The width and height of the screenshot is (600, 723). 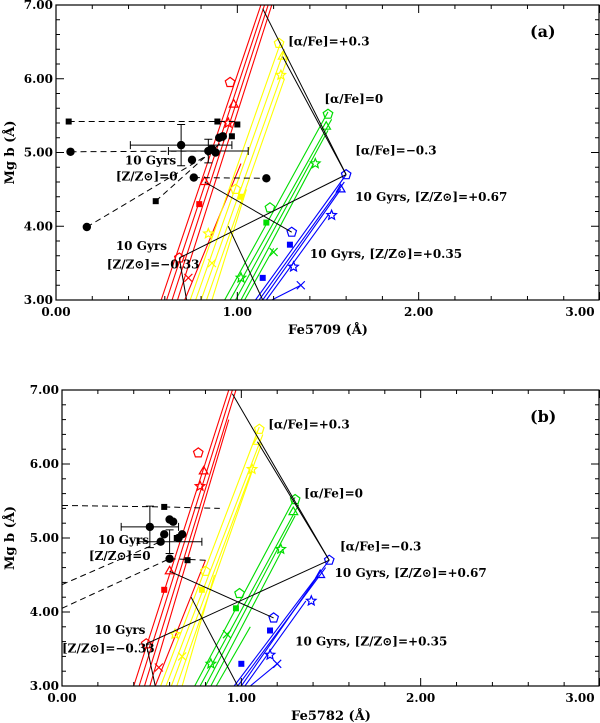 I want to click on y-tick-label: 7.00, so click(x=44, y=390).